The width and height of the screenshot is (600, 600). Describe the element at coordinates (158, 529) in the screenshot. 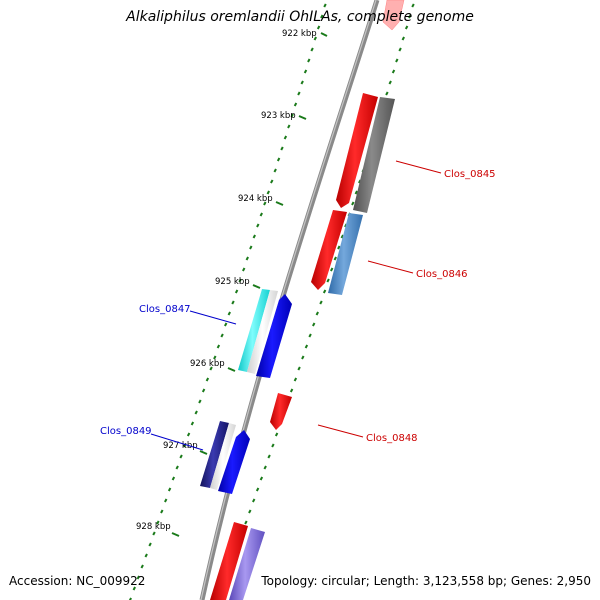

I see `kbp-tick-928: 928 kbp` at that location.